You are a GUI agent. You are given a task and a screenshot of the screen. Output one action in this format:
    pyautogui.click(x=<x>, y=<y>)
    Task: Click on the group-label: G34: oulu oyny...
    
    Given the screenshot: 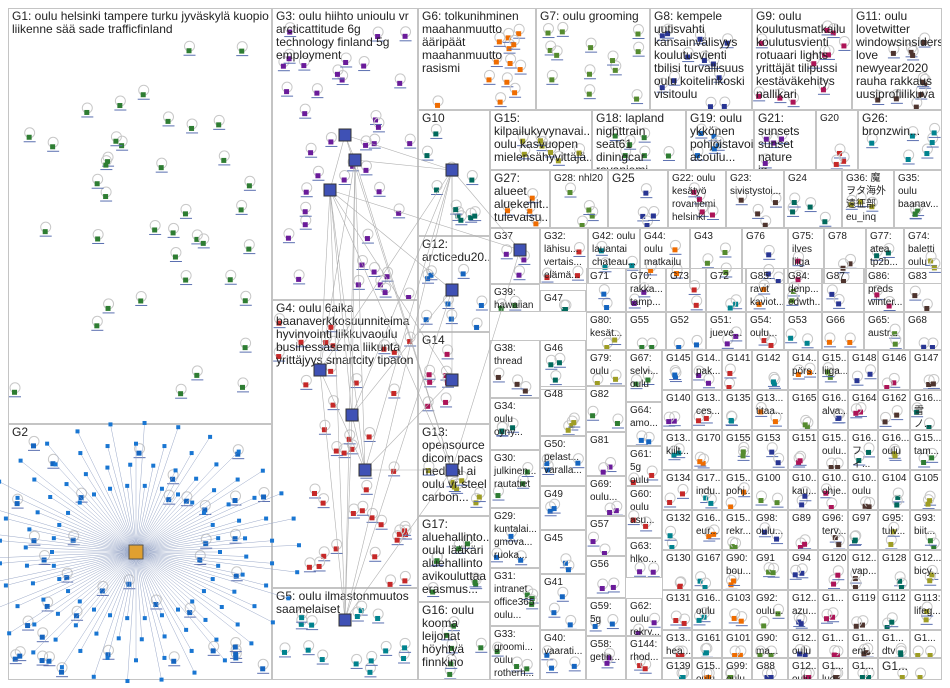 What is the action you would take?
    pyautogui.click(x=508, y=419)
    